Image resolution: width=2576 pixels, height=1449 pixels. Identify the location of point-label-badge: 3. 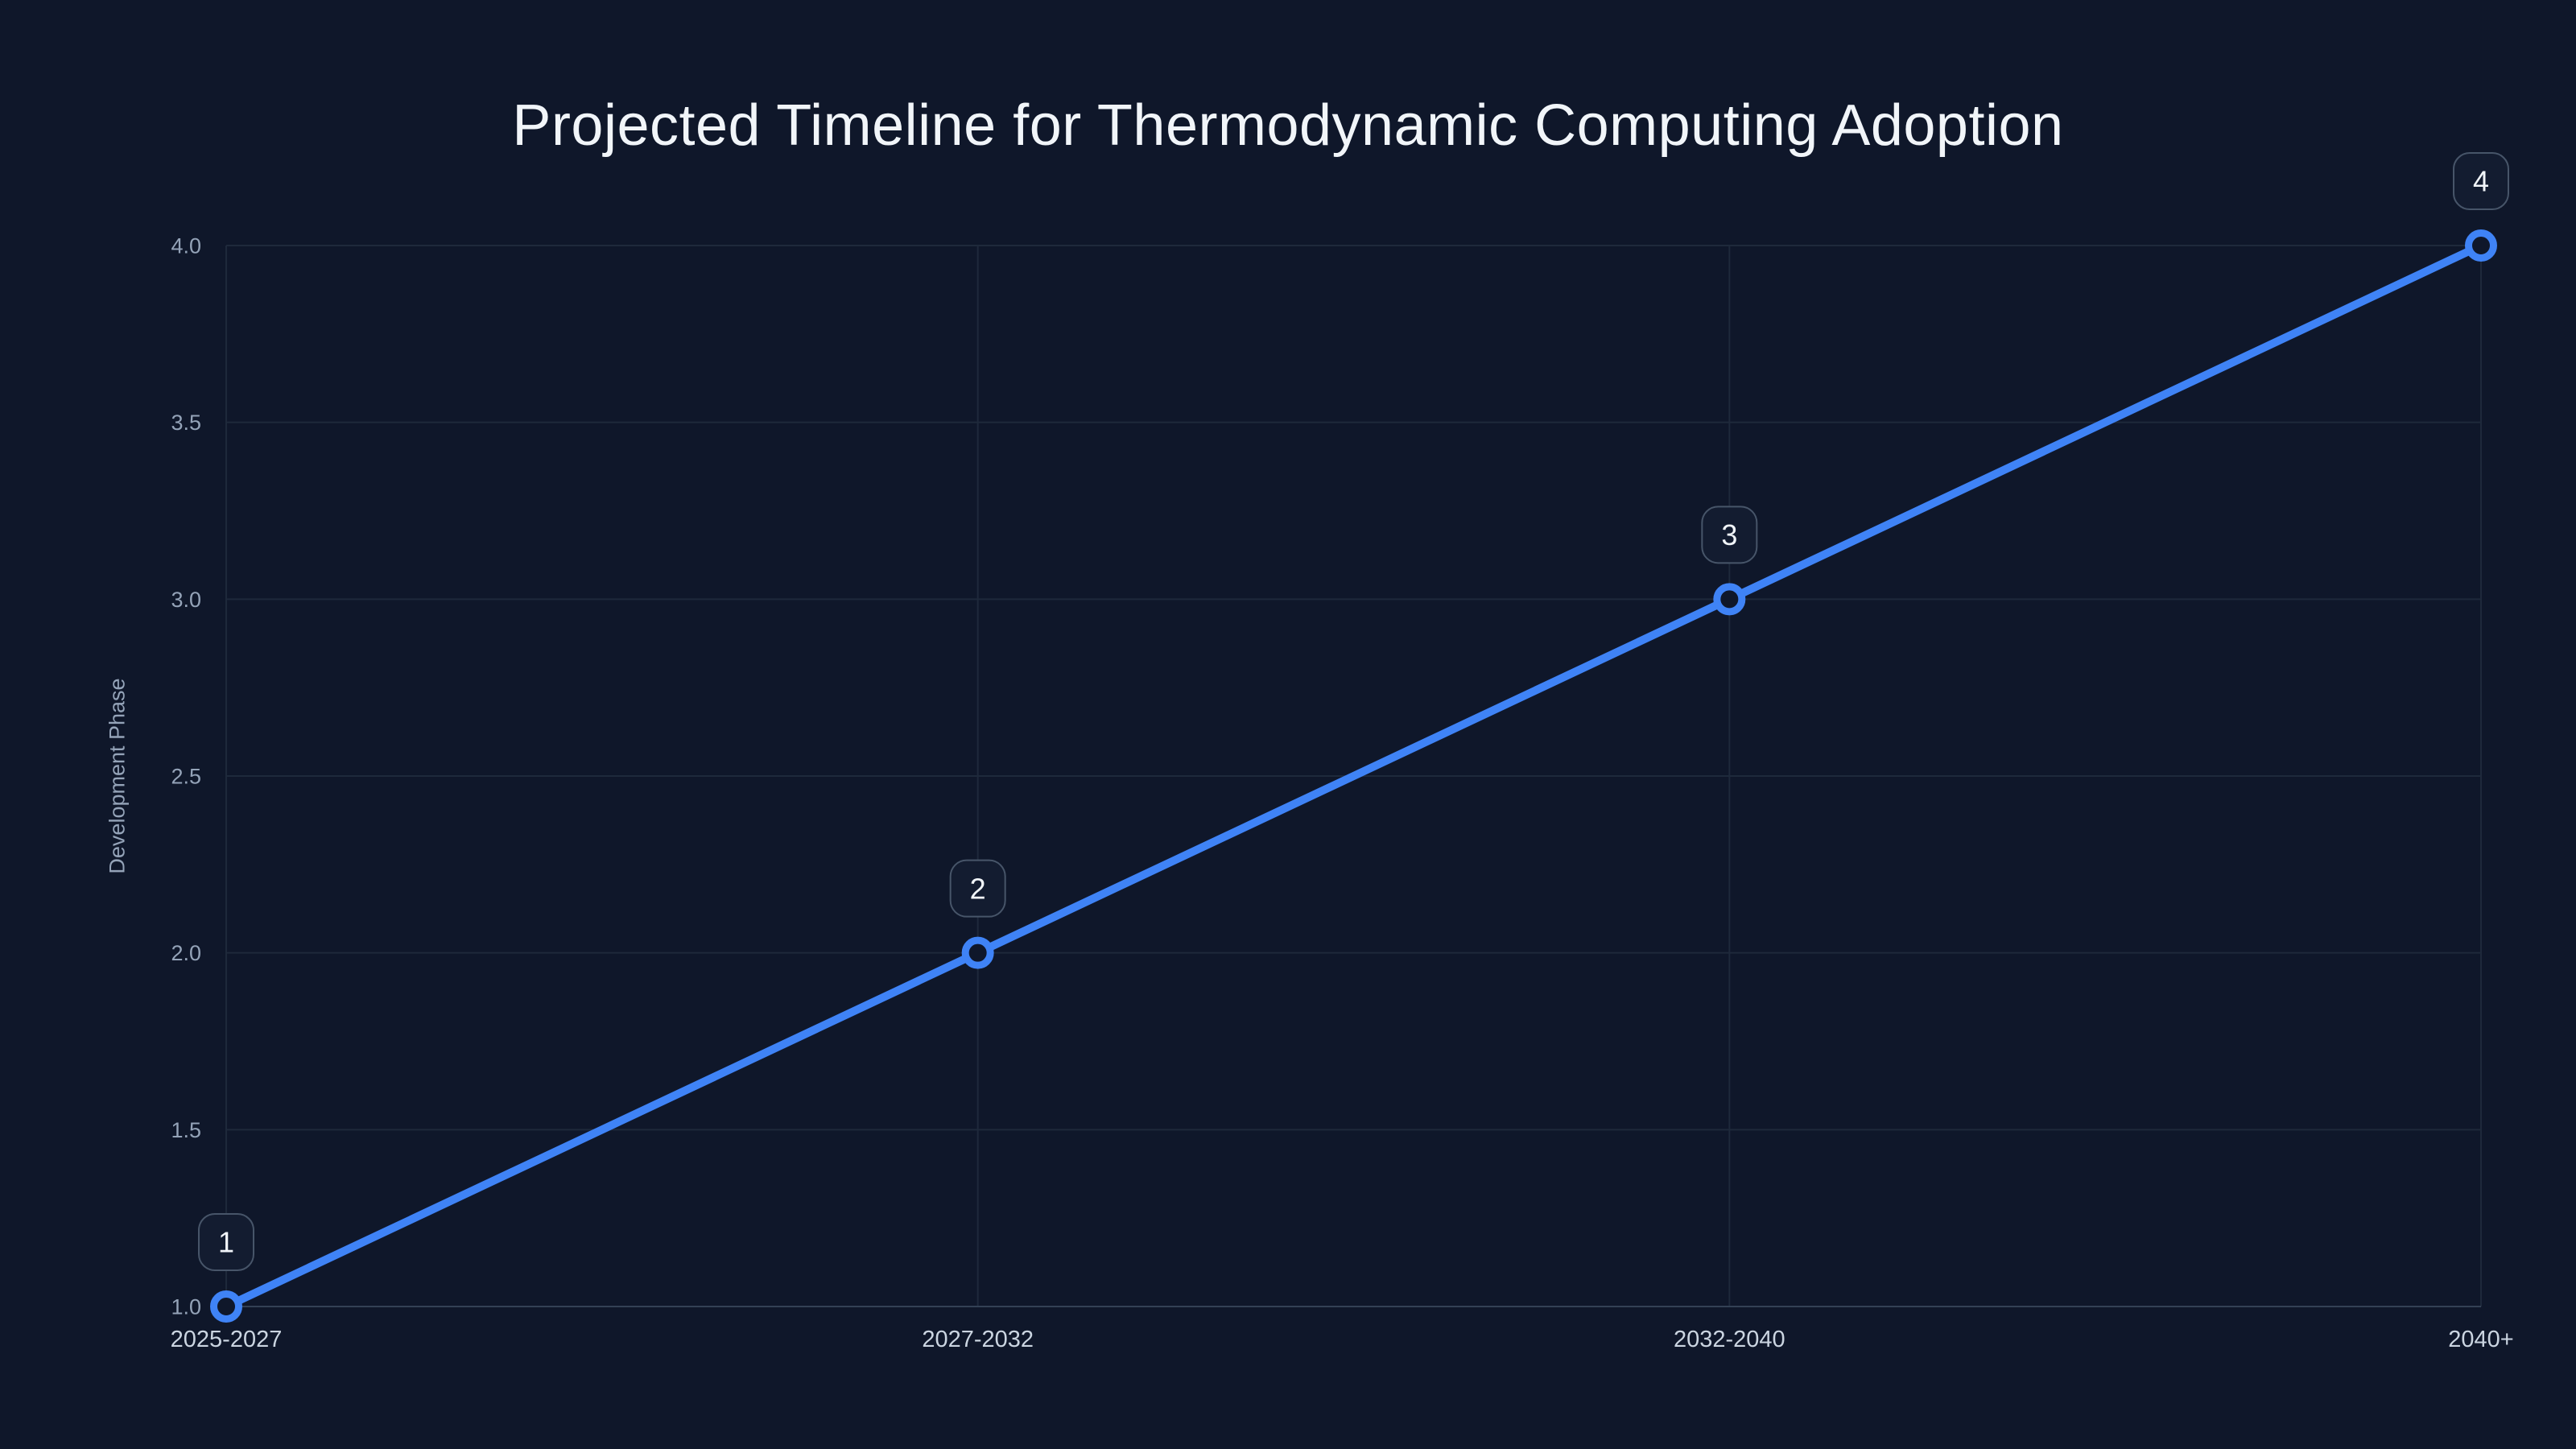
(1729, 535).